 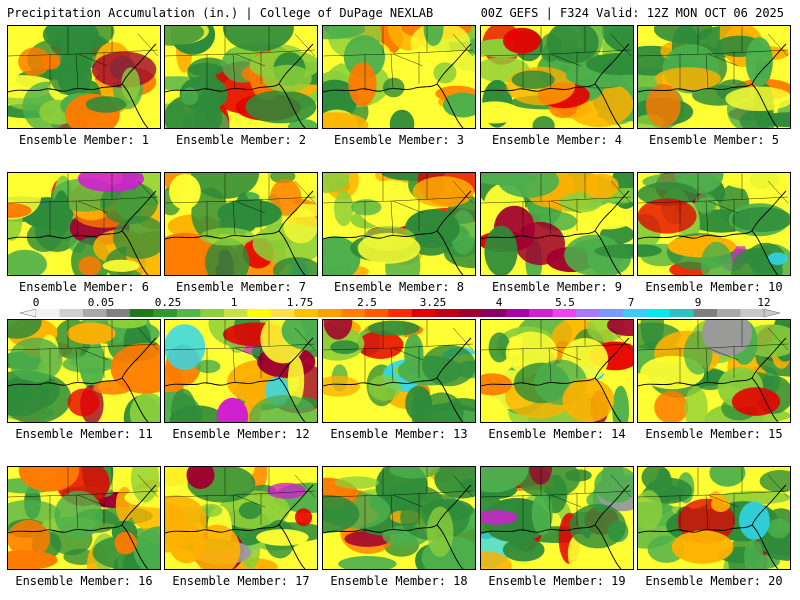 What do you see at coordinates (399, 434) in the screenshot?
I see `ensemble-member-label: Ensemble Member: 13` at bounding box center [399, 434].